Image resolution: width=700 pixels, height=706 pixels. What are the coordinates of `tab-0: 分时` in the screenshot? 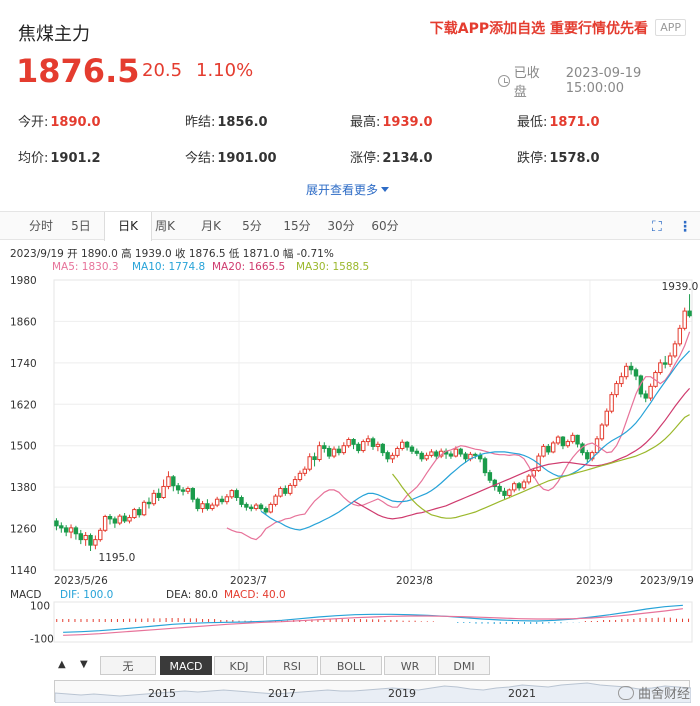 It's located at (40, 226).